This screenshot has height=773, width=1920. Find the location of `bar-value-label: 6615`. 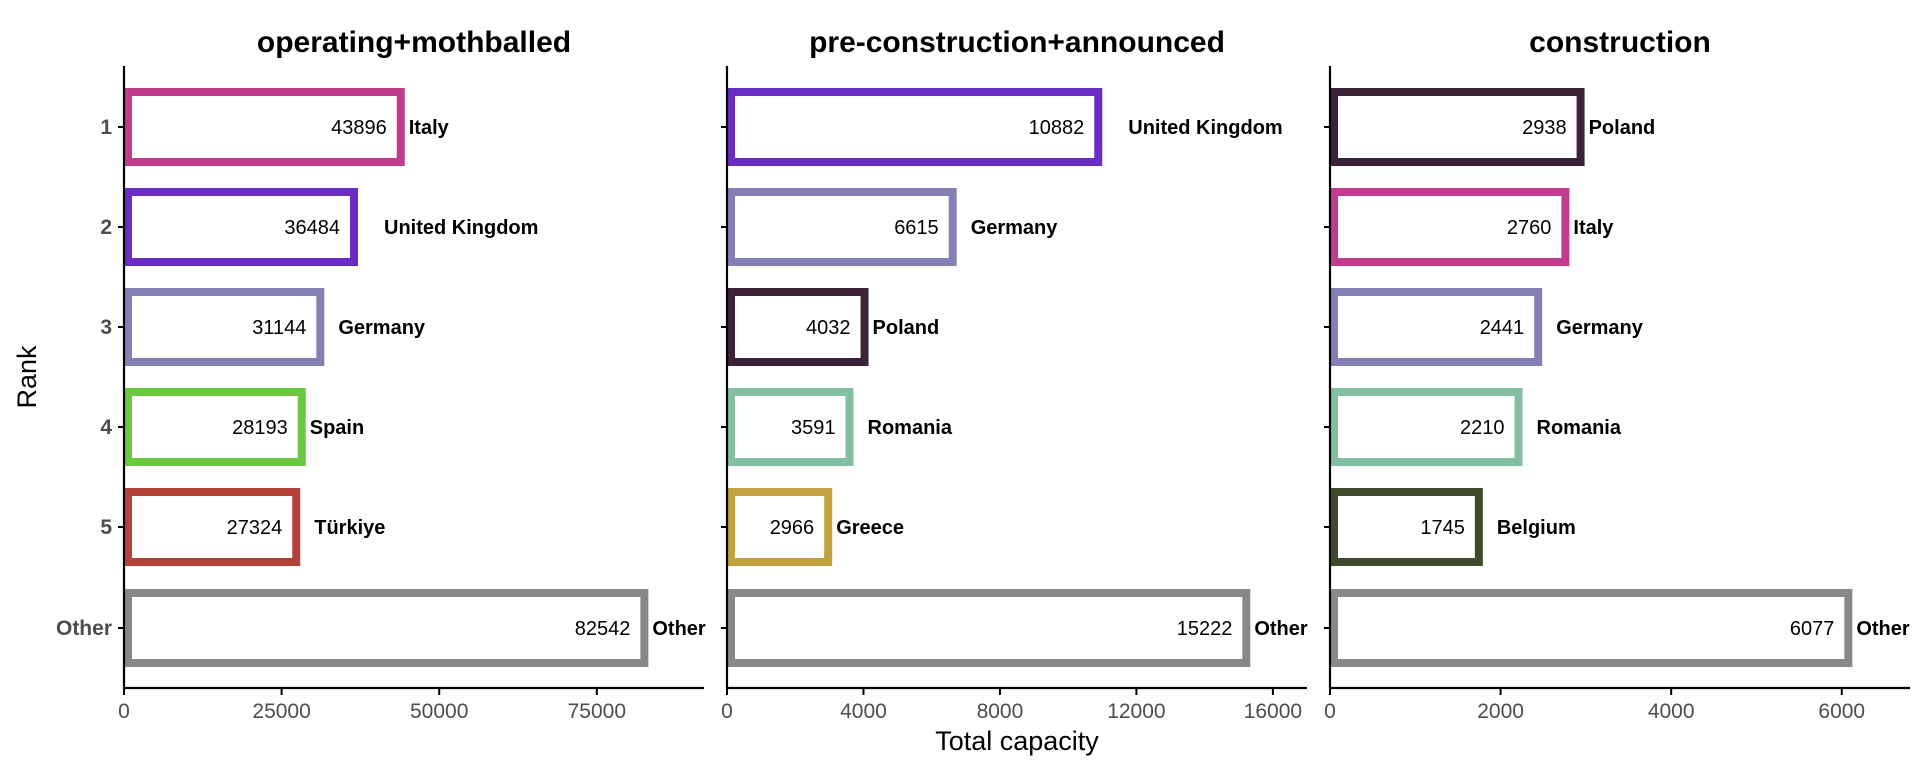

bar-value-label: 6615 is located at coordinates (916, 228).